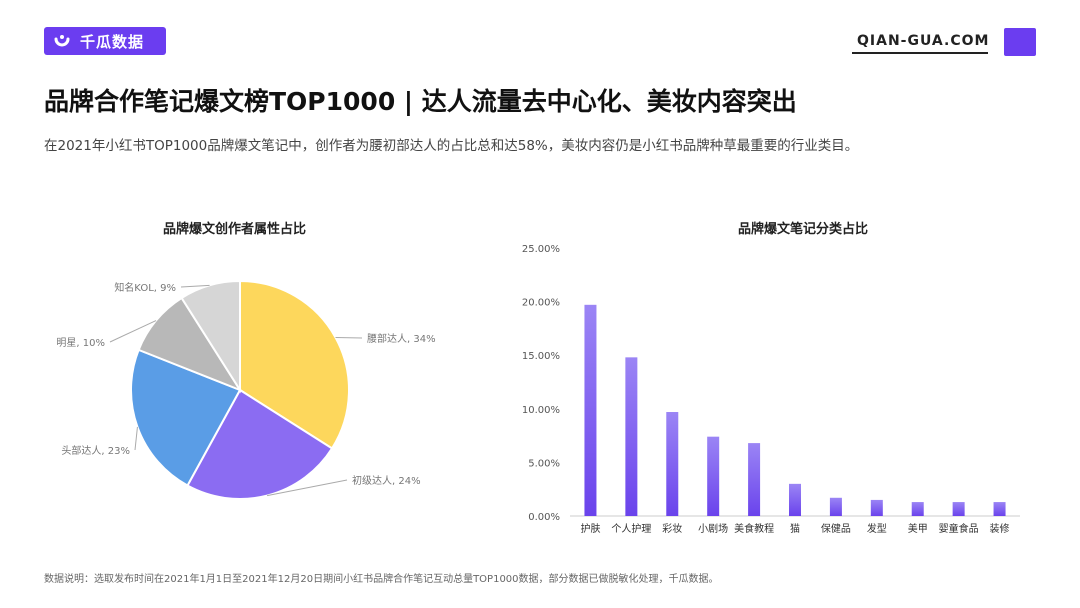 The height and width of the screenshot is (608, 1080). I want to click on y-tick-label: 0.00%, so click(544, 517).